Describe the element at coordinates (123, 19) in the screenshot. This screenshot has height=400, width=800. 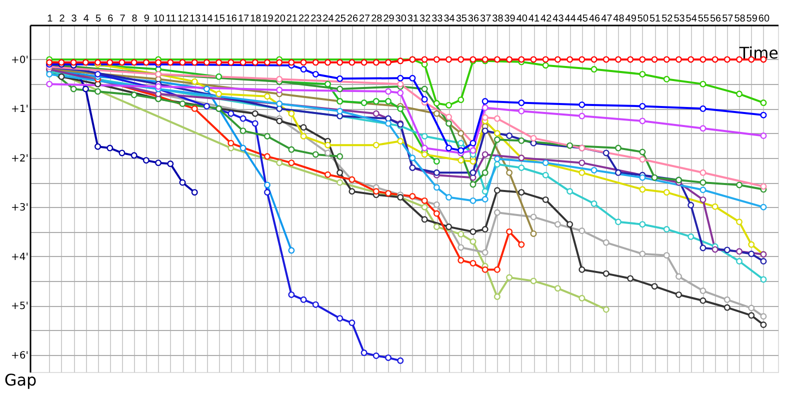
I see `x-tick-label: 7` at that location.